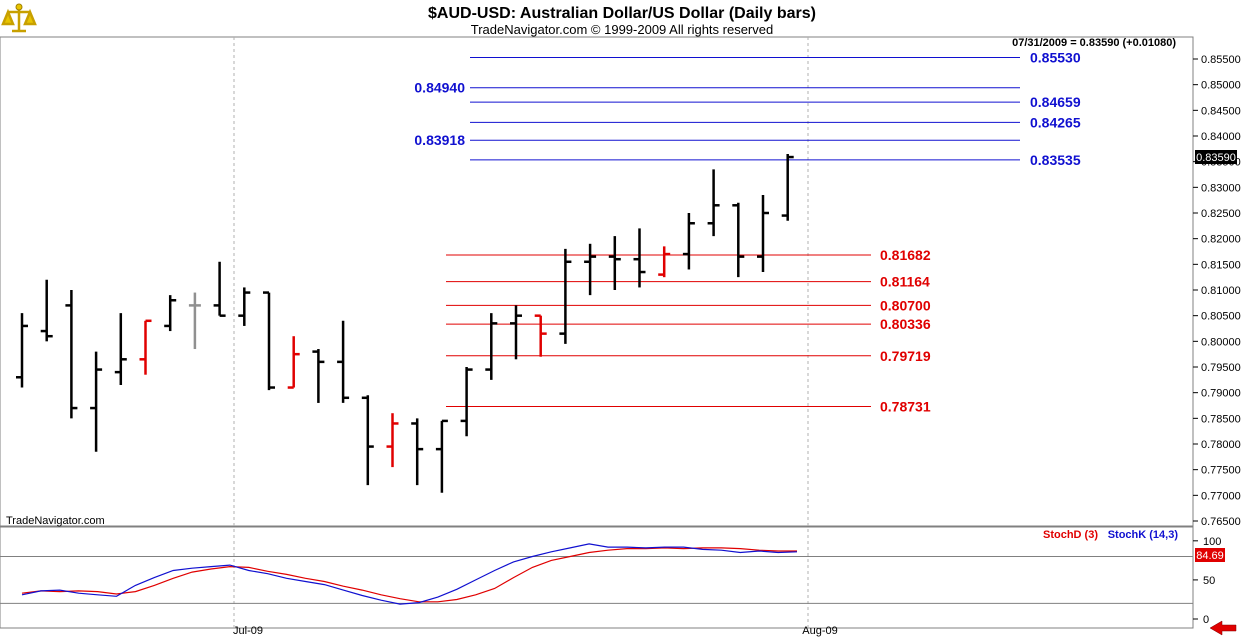 The width and height of the screenshot is (1245, 640). What do you see at coordinates (819, 631) in the screenshot?
I see `x-tick-label-aug: Aug-09` at bounding box center [819, 631].